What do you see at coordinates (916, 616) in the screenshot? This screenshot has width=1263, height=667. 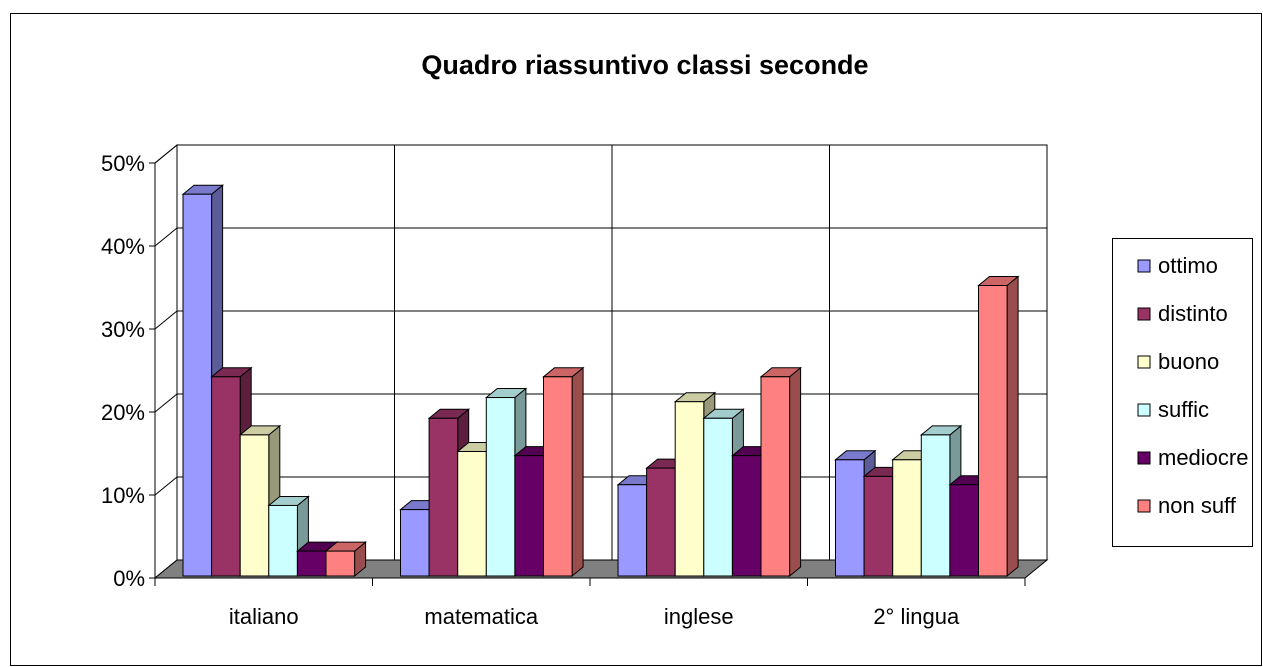 I see `x-tick-label: 2° lingua` at bounding box center [916, 616].